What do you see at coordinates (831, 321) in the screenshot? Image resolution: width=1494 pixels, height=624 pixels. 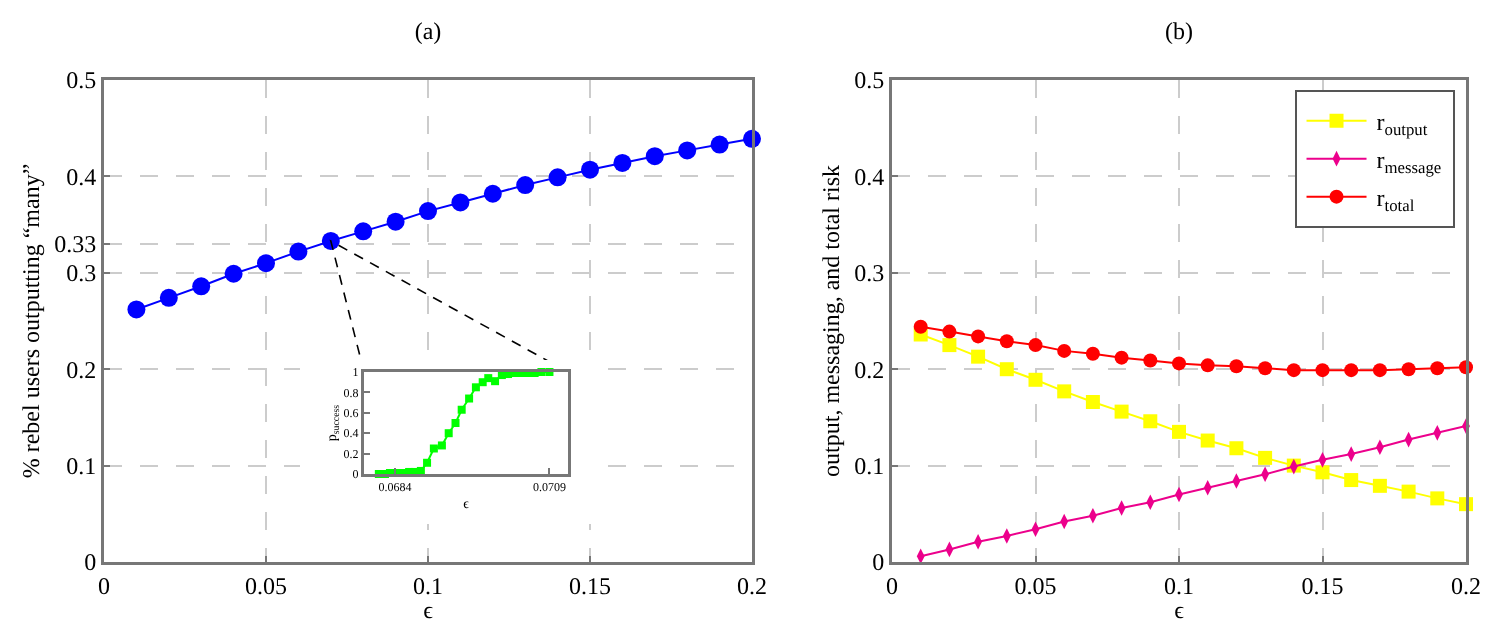 I see `y-axis-title: output, messaging, and total risk` at bounding box center [831, 321].